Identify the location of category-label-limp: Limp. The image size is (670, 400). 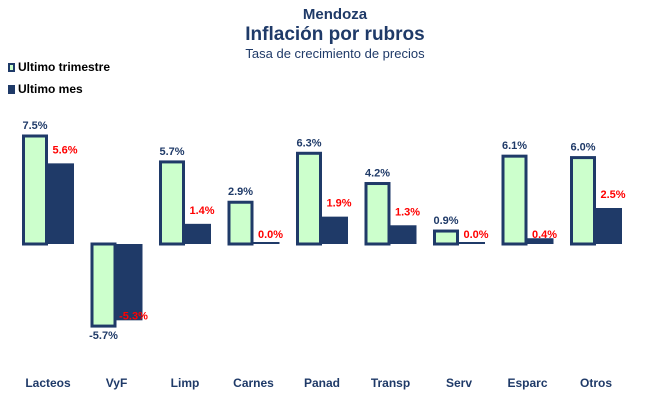
(185, 383).